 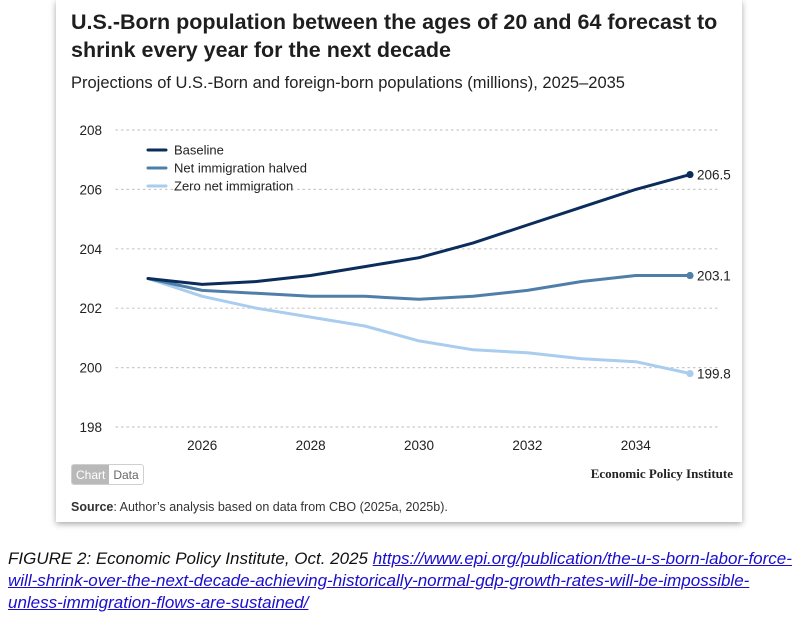 What do you see at coordinates (714, 276) in the screenshot?
I see `series-end-label-1: 203.1` at bounding box center [714, 276].